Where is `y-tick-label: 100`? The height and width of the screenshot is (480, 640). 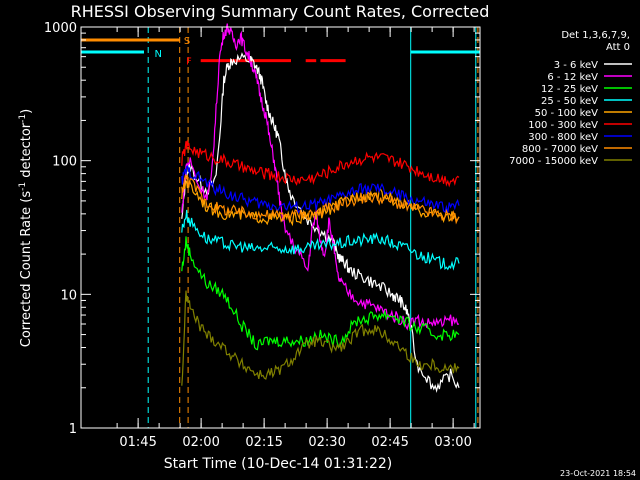 y-tick-label: 100 is located at coordinates (64, 162).